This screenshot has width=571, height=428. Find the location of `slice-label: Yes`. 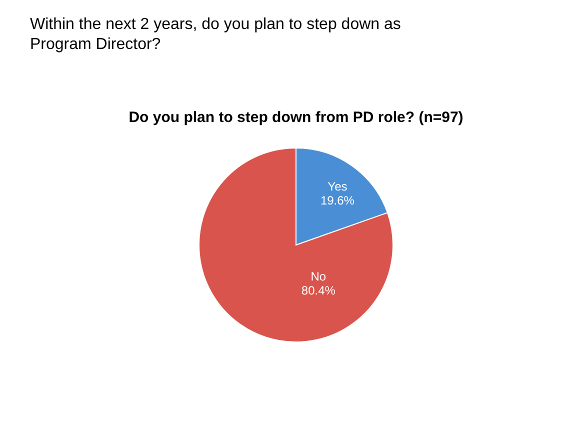

slice-label: Yes is located at coordinates (338, 186).